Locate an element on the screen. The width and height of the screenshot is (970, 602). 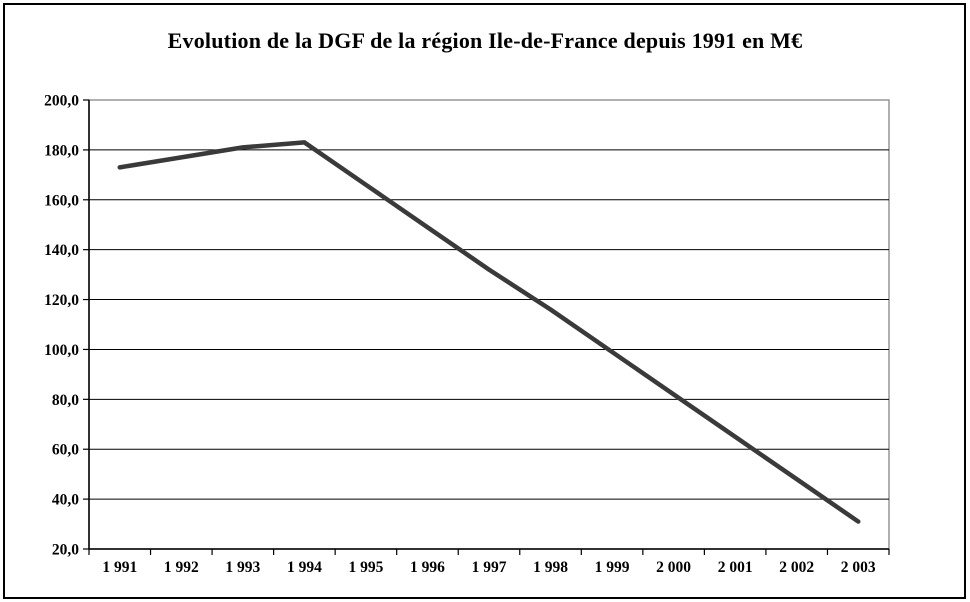
y-tick-label: 120,0 is located at coordinates (61, 300).